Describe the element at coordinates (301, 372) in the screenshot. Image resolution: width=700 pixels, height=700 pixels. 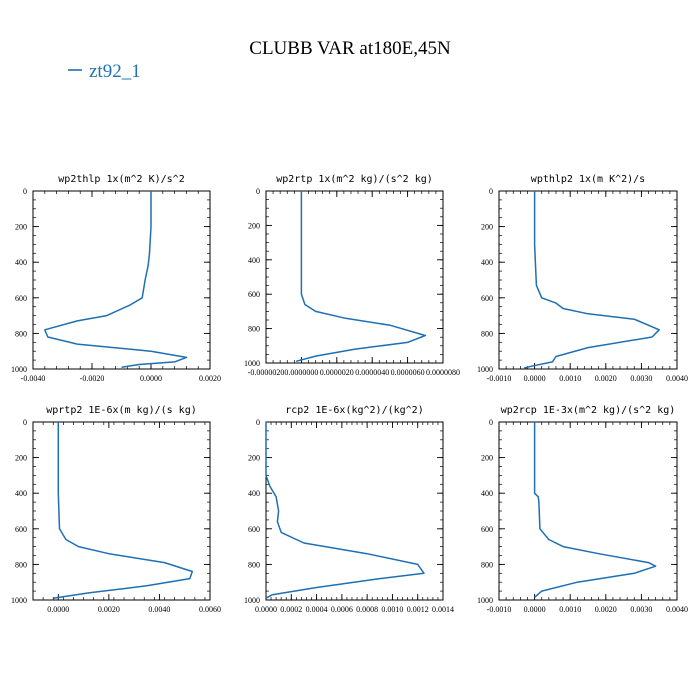
I see `panel-2-x-tick-label: 0.0000000` at that location.